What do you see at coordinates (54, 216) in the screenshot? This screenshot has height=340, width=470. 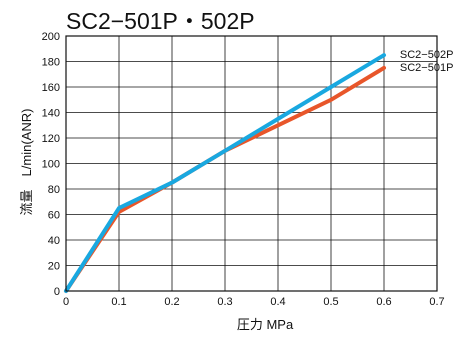 I see `y-tick-label: 60` at bounding box center [54, 216].